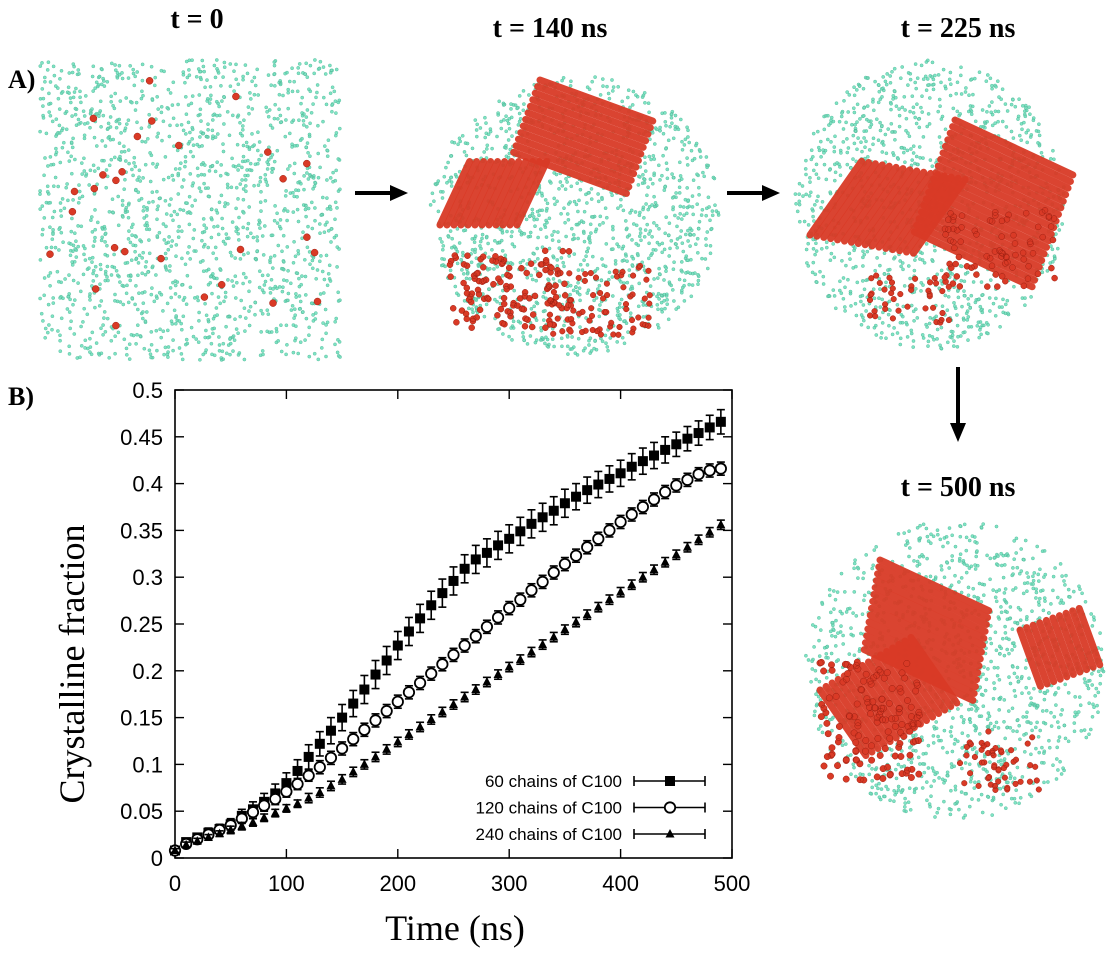 This screenshot has height=955, width=1115. I want to click on x-tick-label: 0, so click(175, 883).